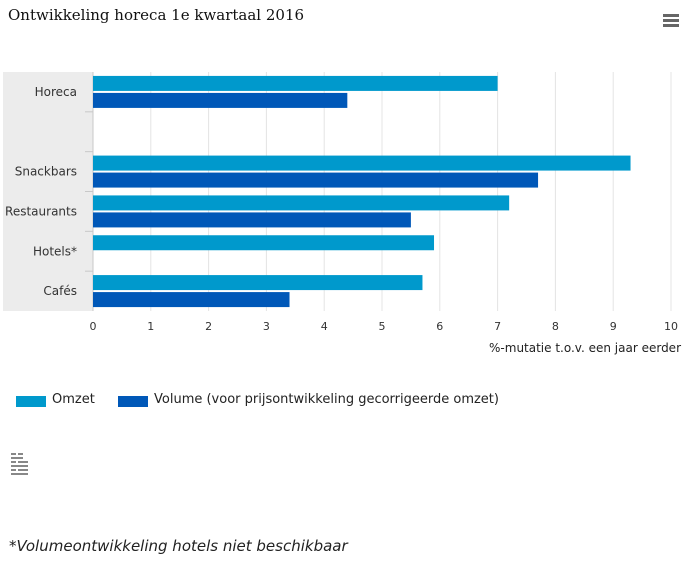  Describe the element at coordinates (93, 326) in the screenshot. I see `x-tick-label: 0` at that location.